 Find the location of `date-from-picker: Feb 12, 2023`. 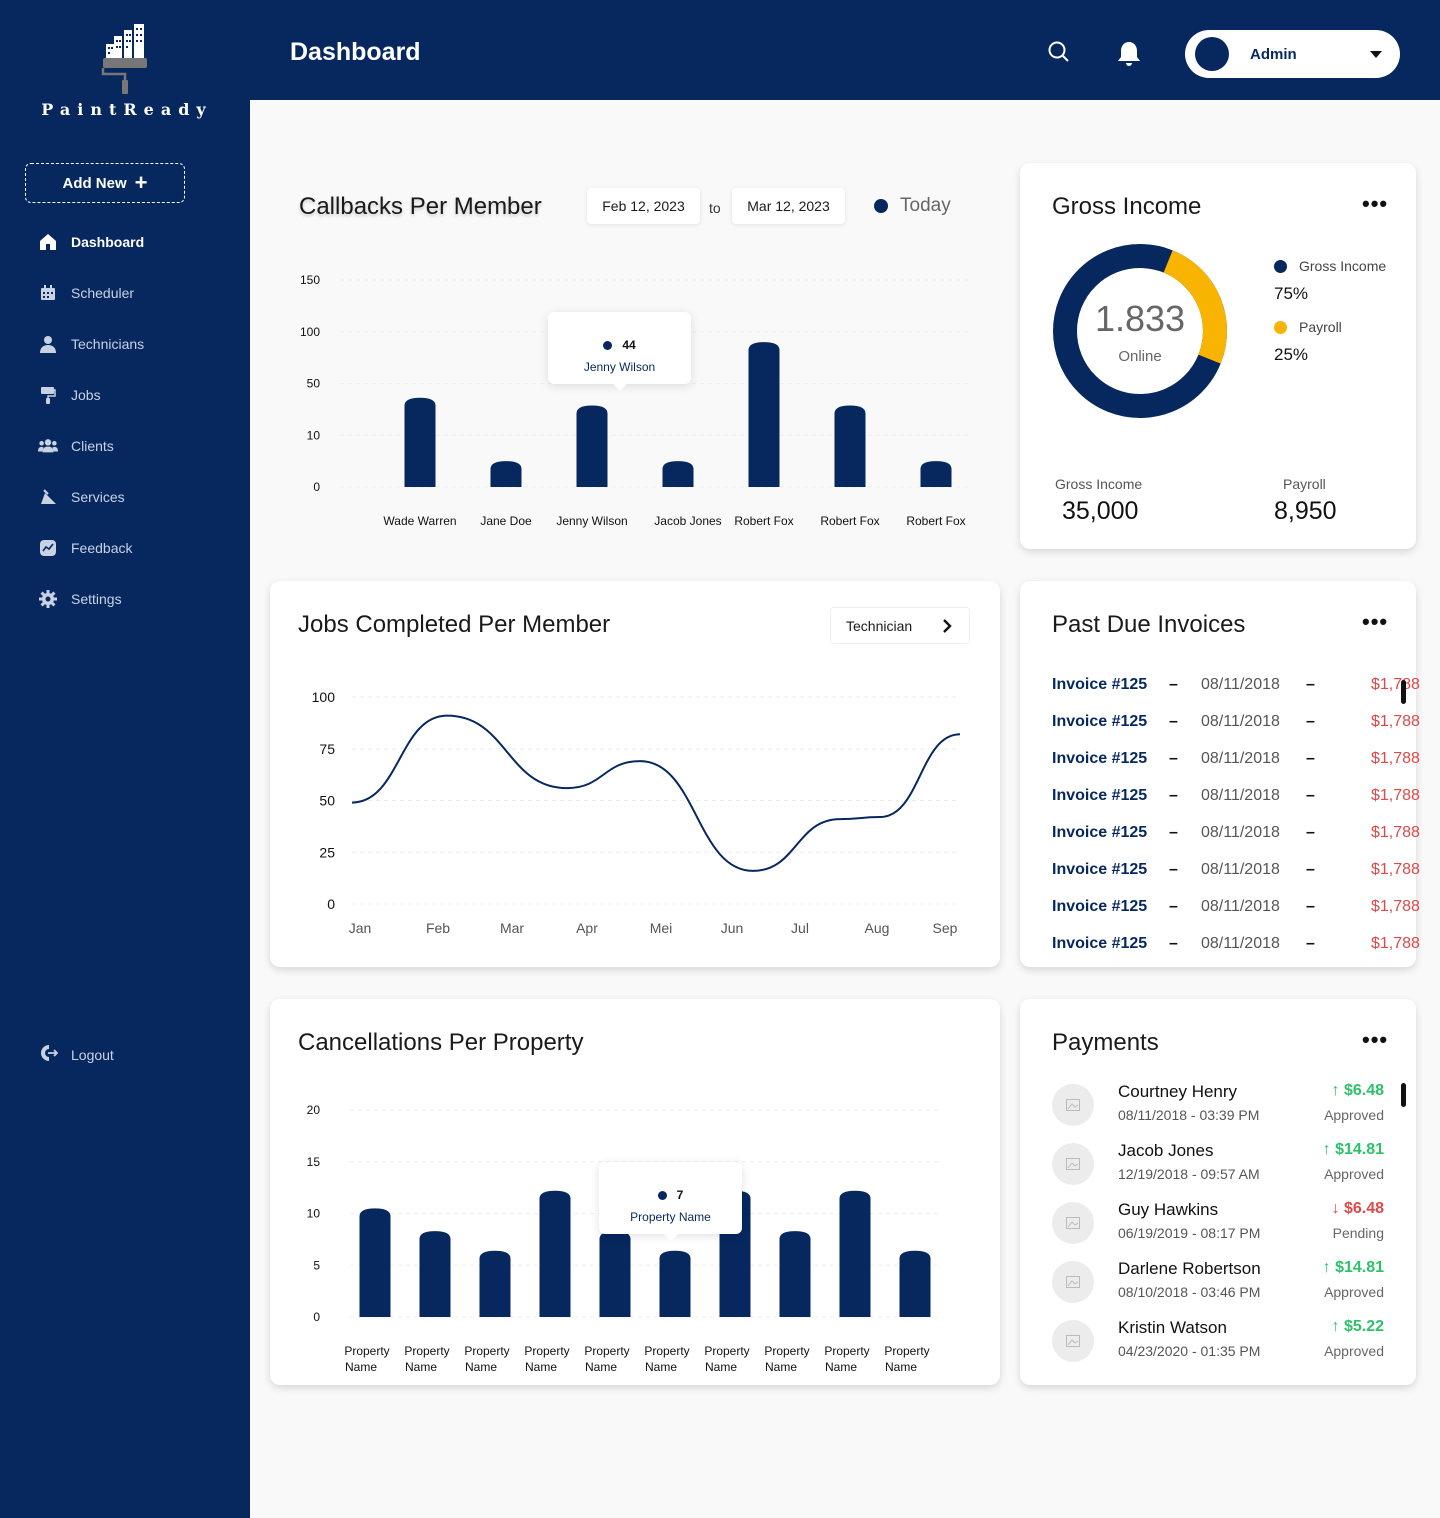

date-from-picker: Feb 12, 2023 is located at coordinates (643, 206).